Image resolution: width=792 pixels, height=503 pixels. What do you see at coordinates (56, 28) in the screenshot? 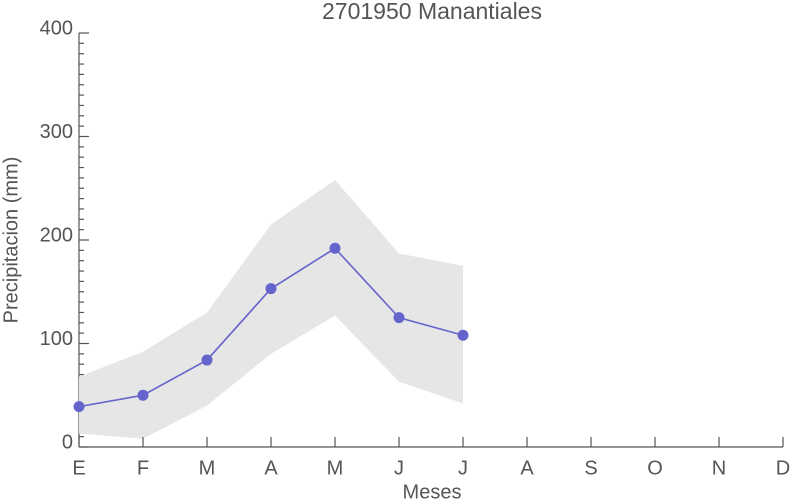
I see `y-tick-label: 400` at bounding box center [56, 28].